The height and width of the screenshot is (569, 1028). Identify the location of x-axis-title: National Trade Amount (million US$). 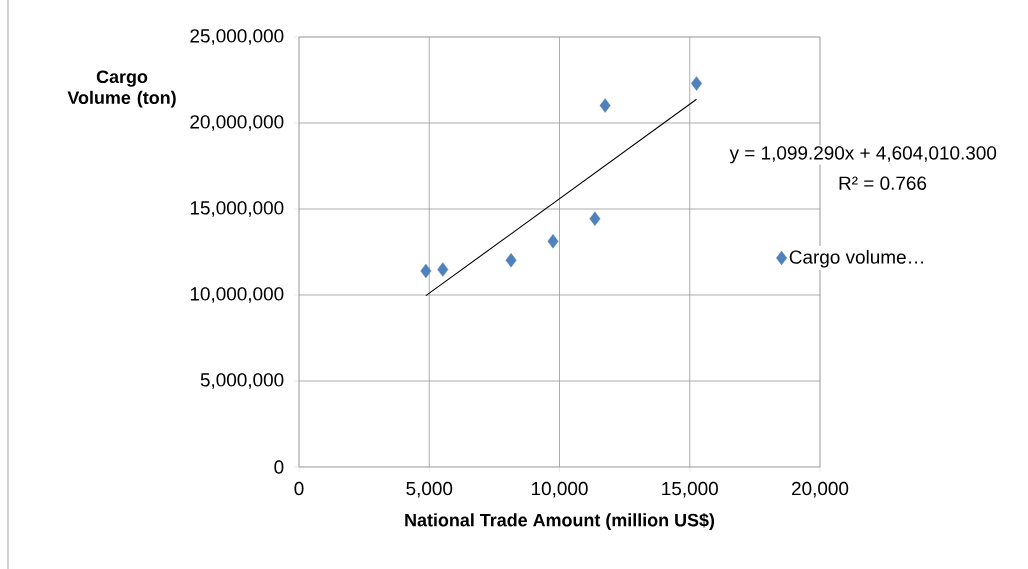
(560, 521).